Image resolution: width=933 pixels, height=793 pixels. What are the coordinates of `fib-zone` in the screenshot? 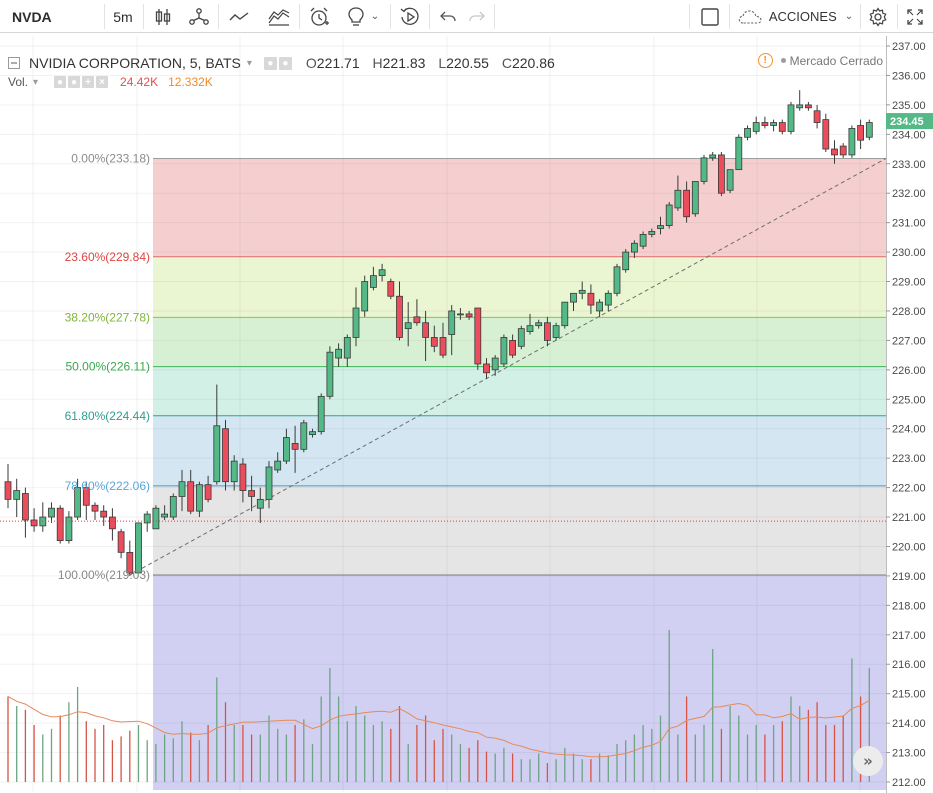 It's located at (519, 391).